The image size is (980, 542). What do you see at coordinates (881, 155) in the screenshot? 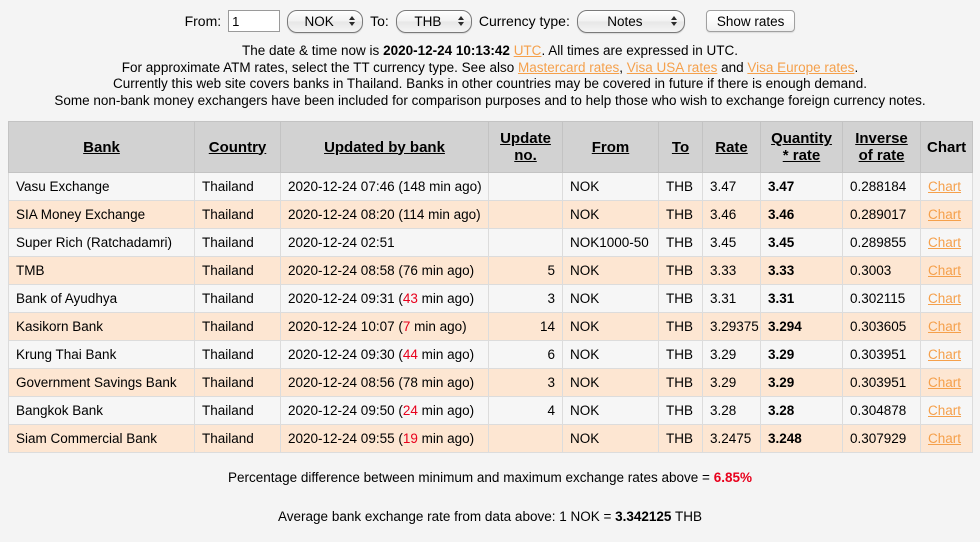
I see `column-header-inverse-line2: of rate` at bounding box center [881, 155].